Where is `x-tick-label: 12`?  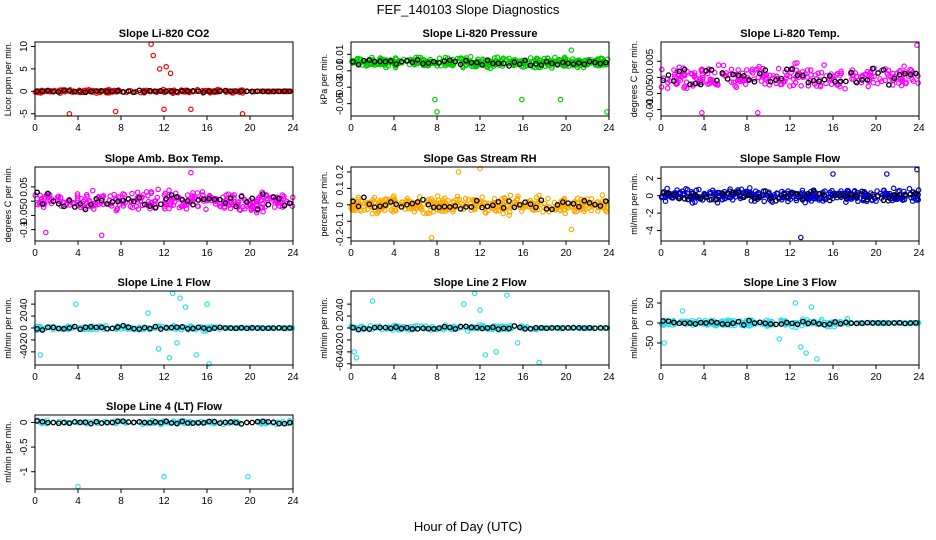
x-tick-label: 12 is located at coordinates (164, 128).